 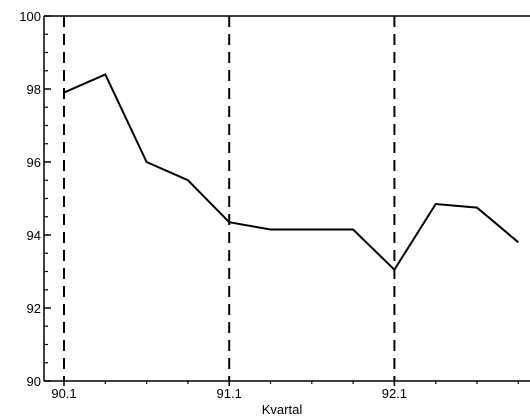 What do you see at coordinates (394, 393) in the screenshot?
I see `x-tick-label: 92.1` at bounding box center [394, 393].